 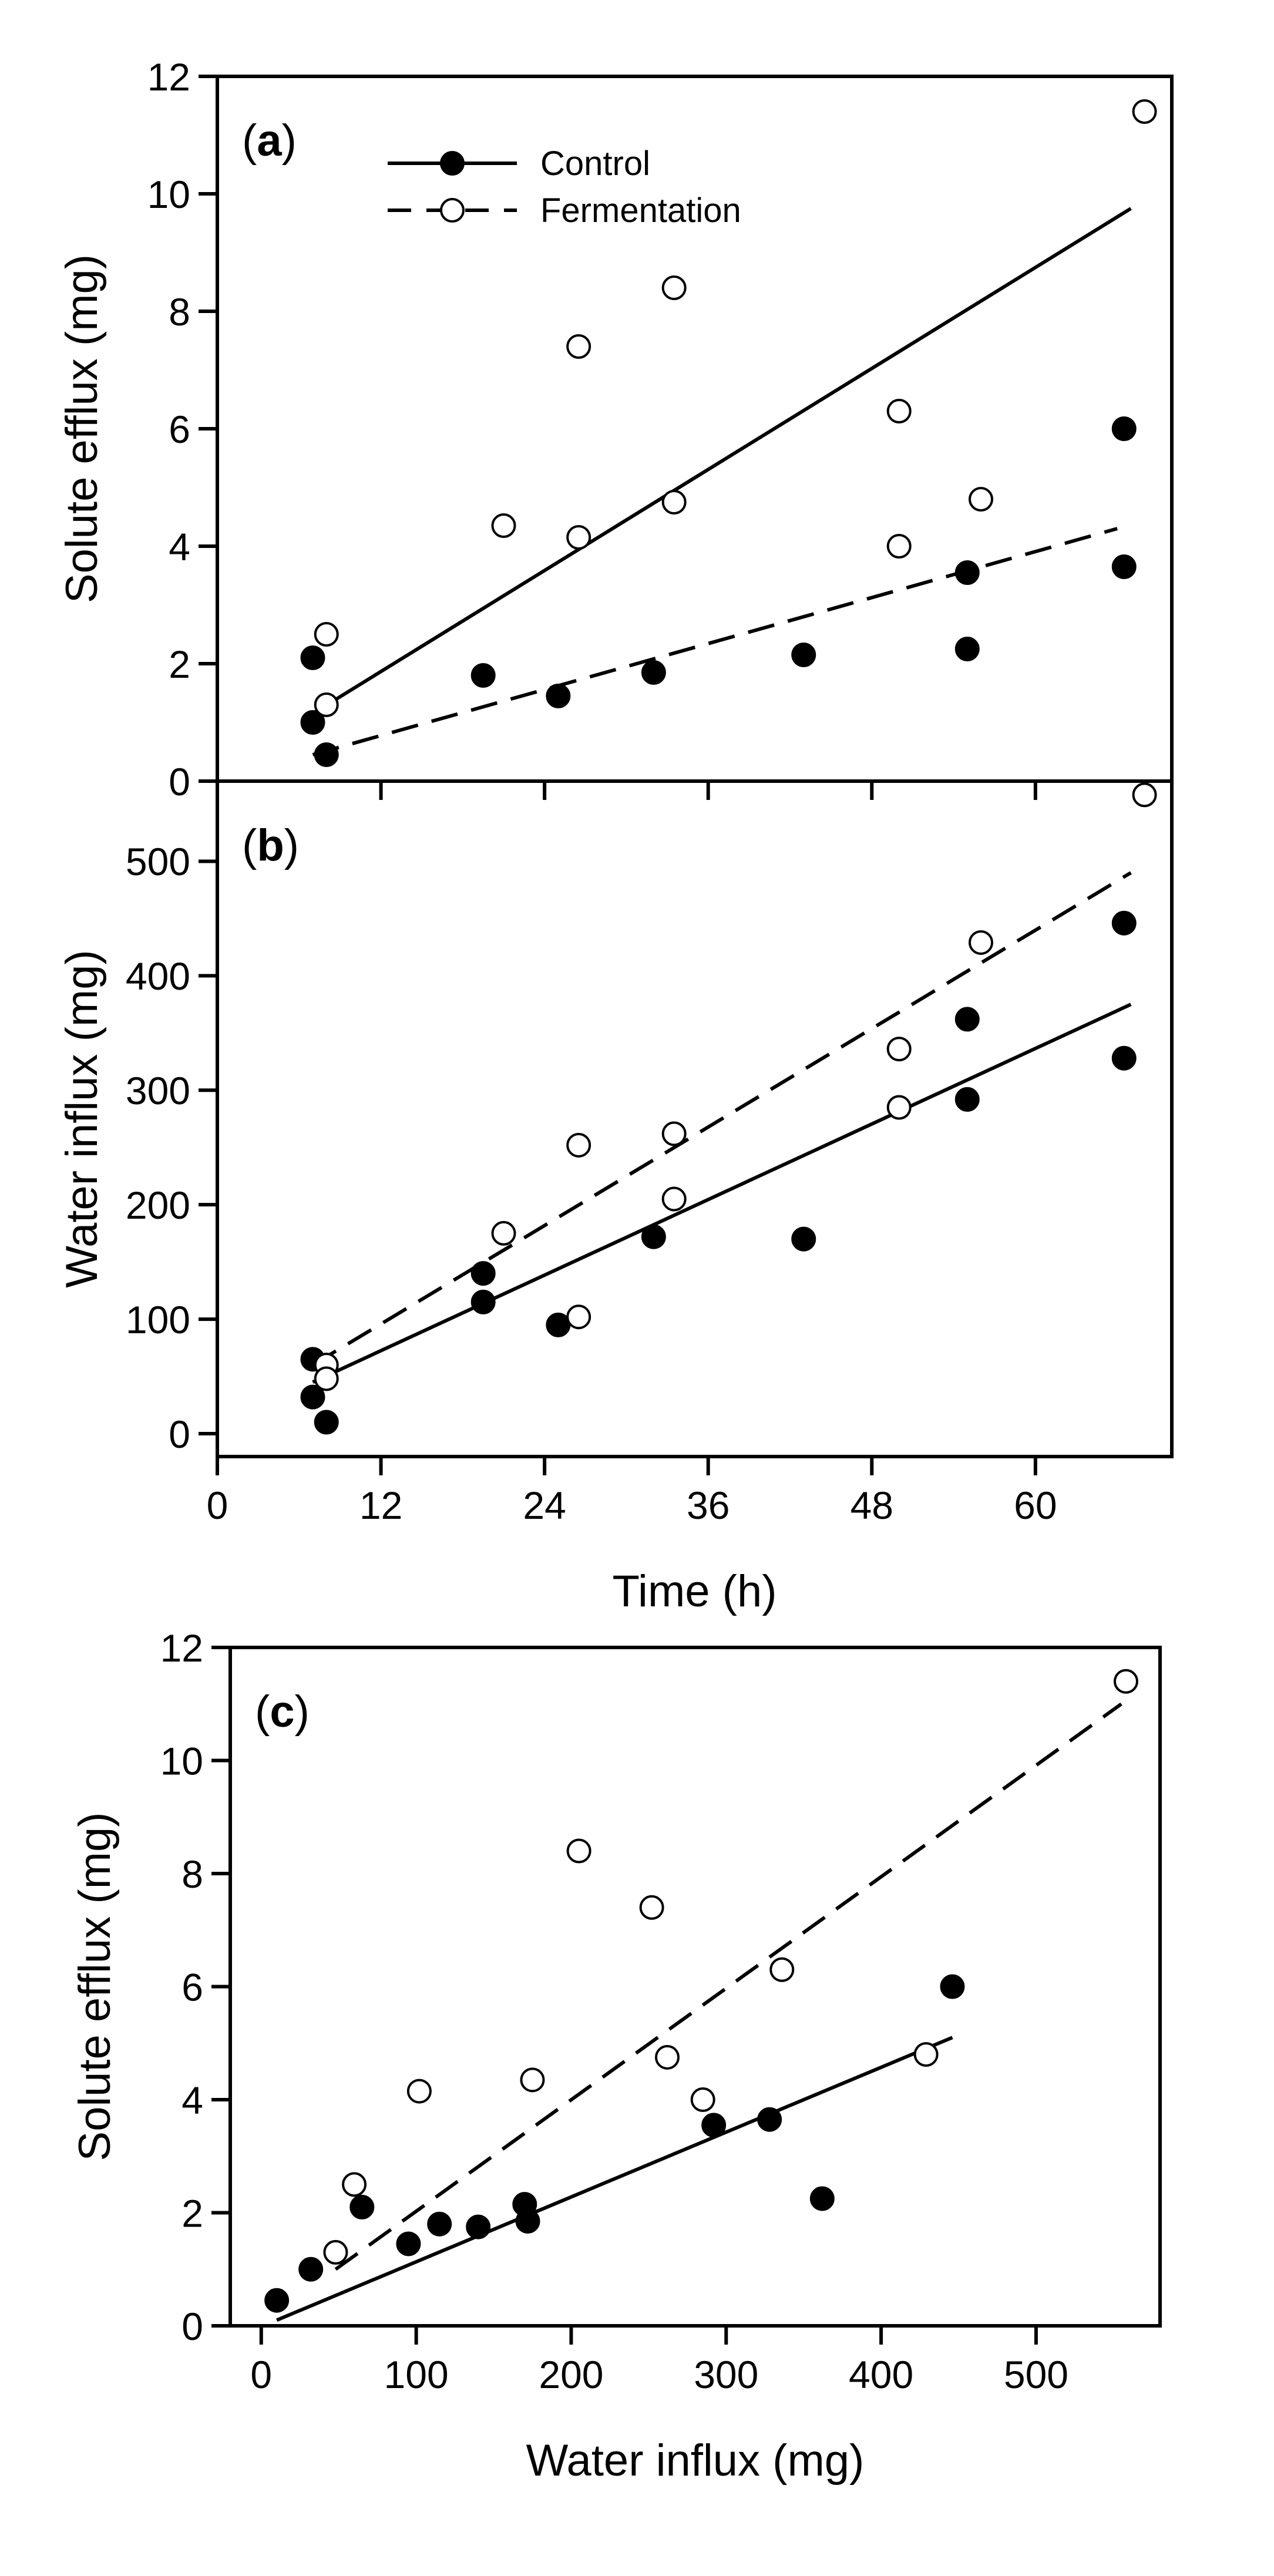 I want to click on x-tick-label: 100, so click(x=417, y=2374).